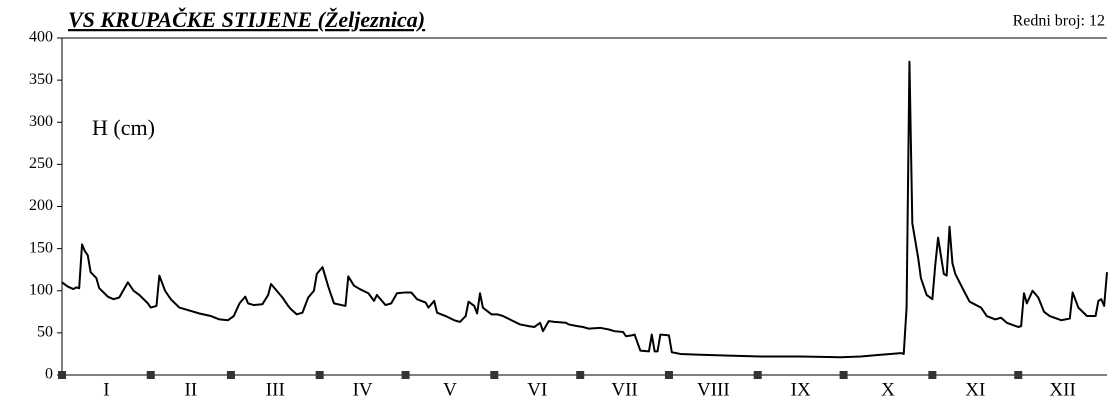 This screenshot has height=403, width=1110. Describe the element at coordinates (1062, 389) in the screenshot. I see `x-tick-label: XII` at that location.